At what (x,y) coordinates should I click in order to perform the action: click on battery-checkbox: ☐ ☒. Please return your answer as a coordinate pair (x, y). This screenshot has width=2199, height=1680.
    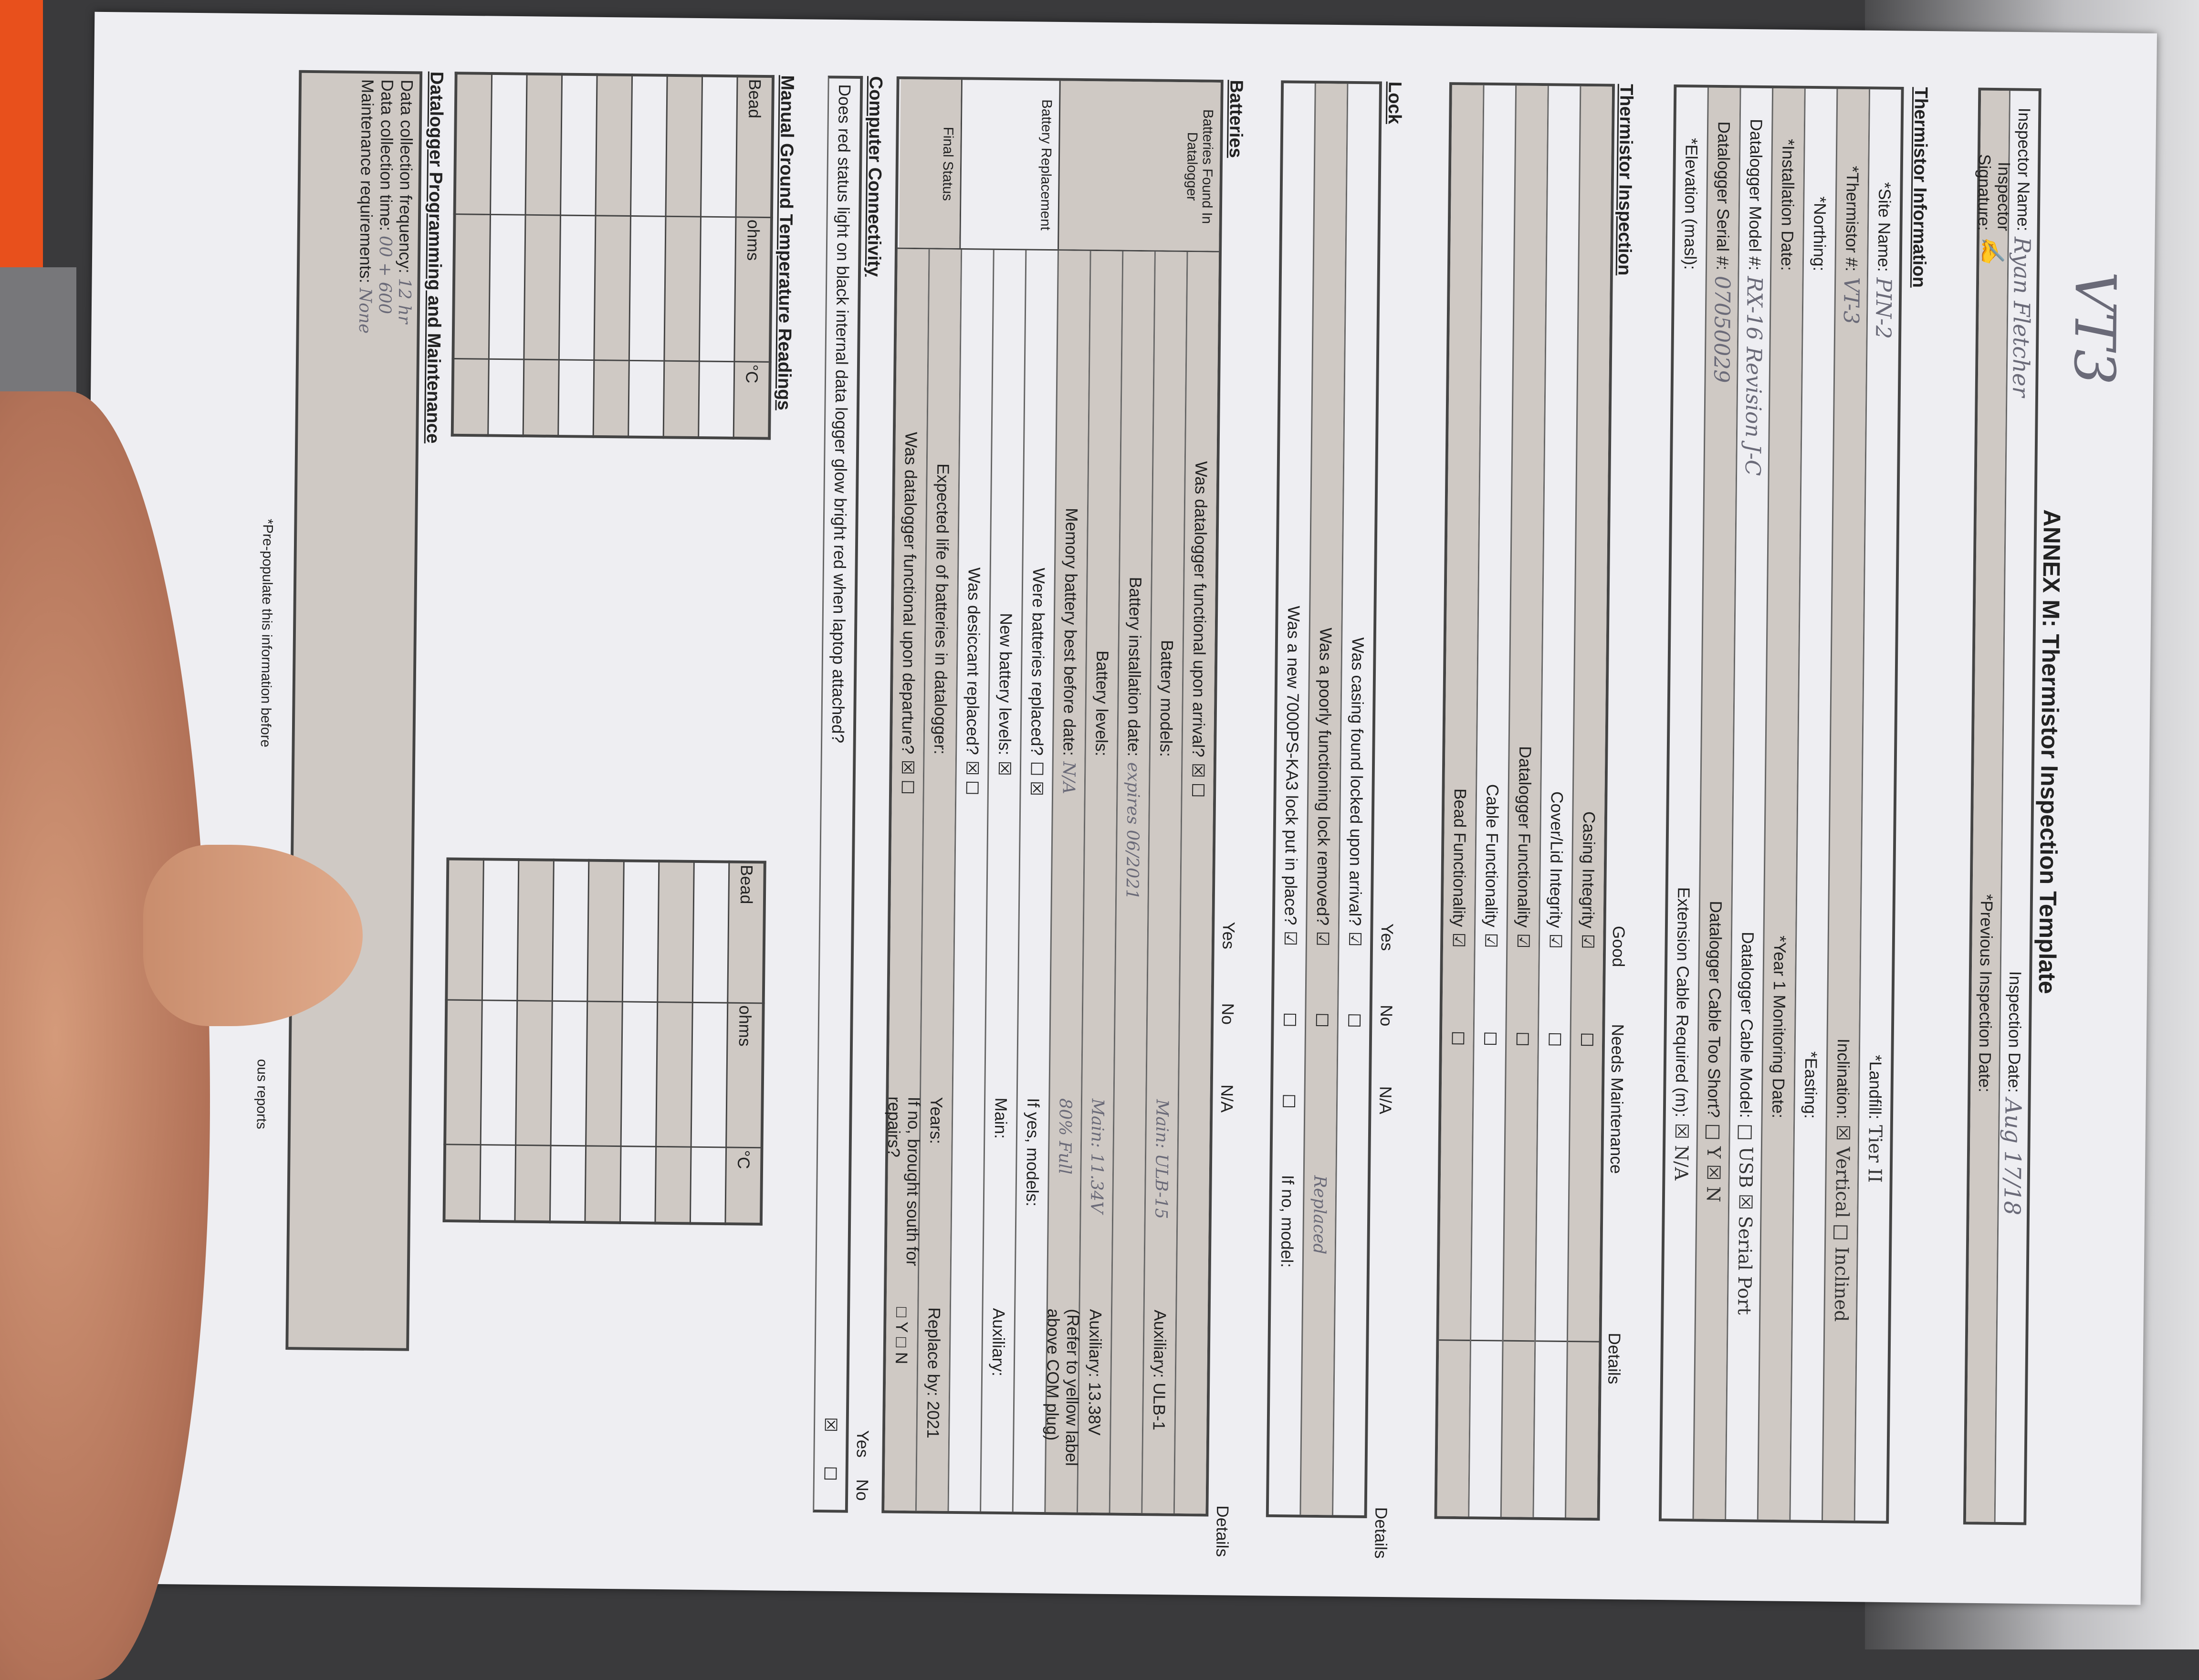
    Looking at the image, I should click on (1036, 779).